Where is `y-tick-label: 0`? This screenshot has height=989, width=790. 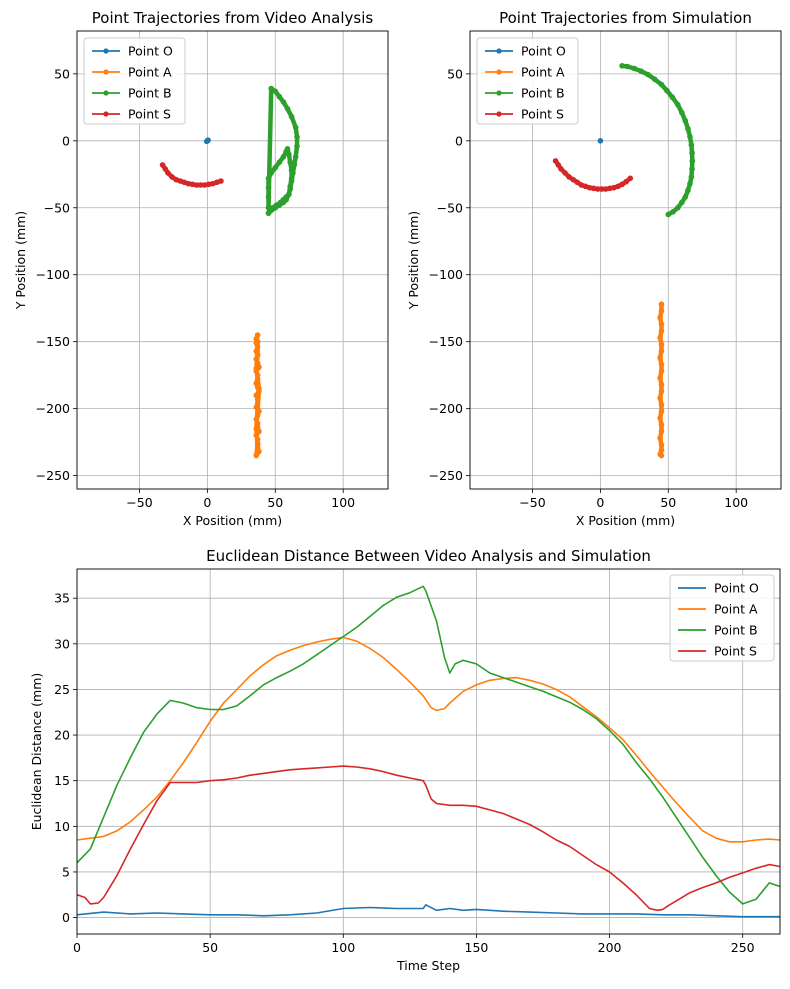 y-tick-label: 0 is located at coordinates (459, 140).